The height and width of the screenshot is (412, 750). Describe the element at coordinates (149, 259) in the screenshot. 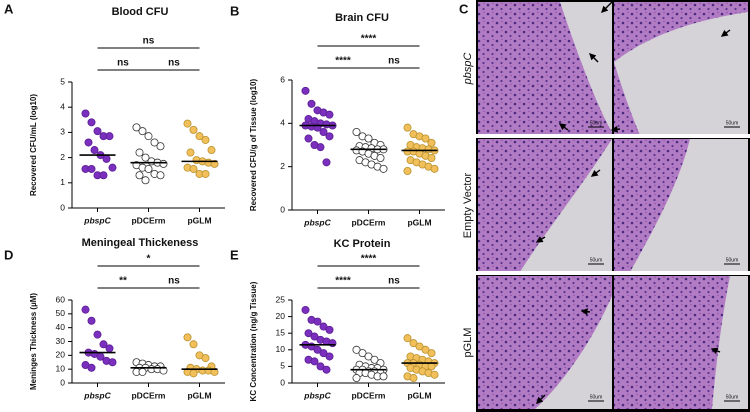

I see `significance-label: *` at that location.